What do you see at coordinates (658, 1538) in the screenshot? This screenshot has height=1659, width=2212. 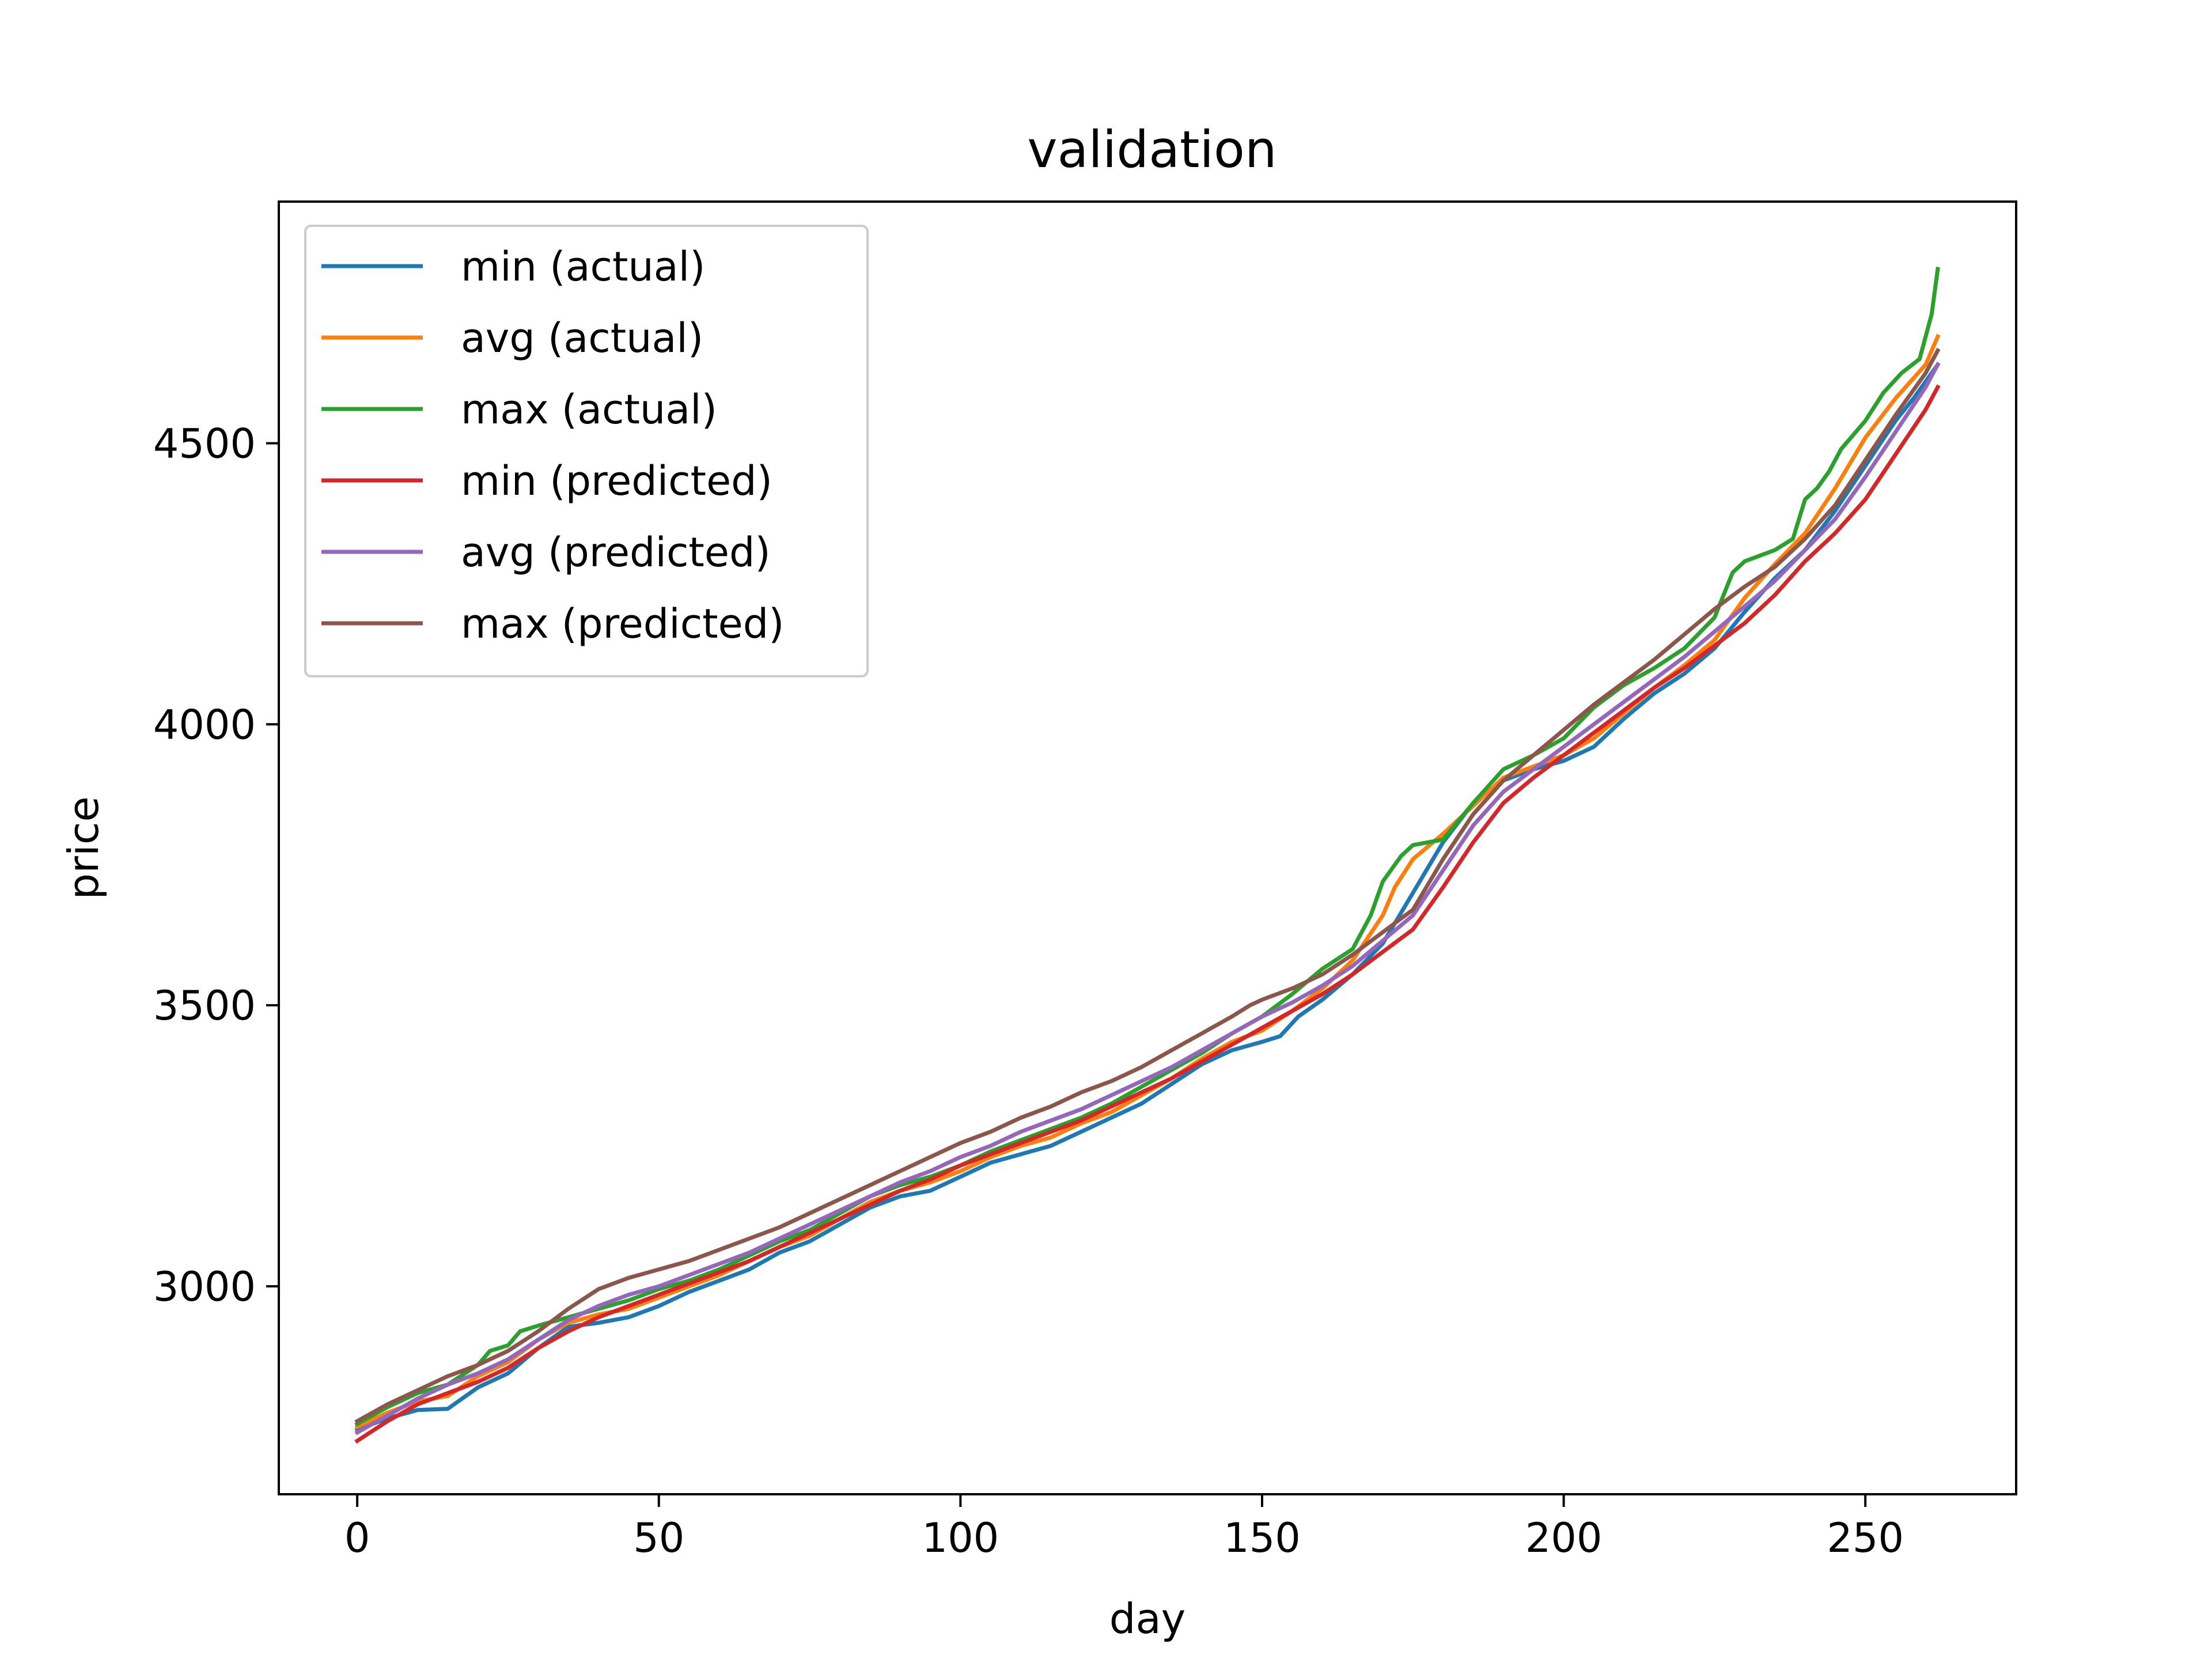 I see `x-tick-label: 50` at bounding box center [658, 1538].